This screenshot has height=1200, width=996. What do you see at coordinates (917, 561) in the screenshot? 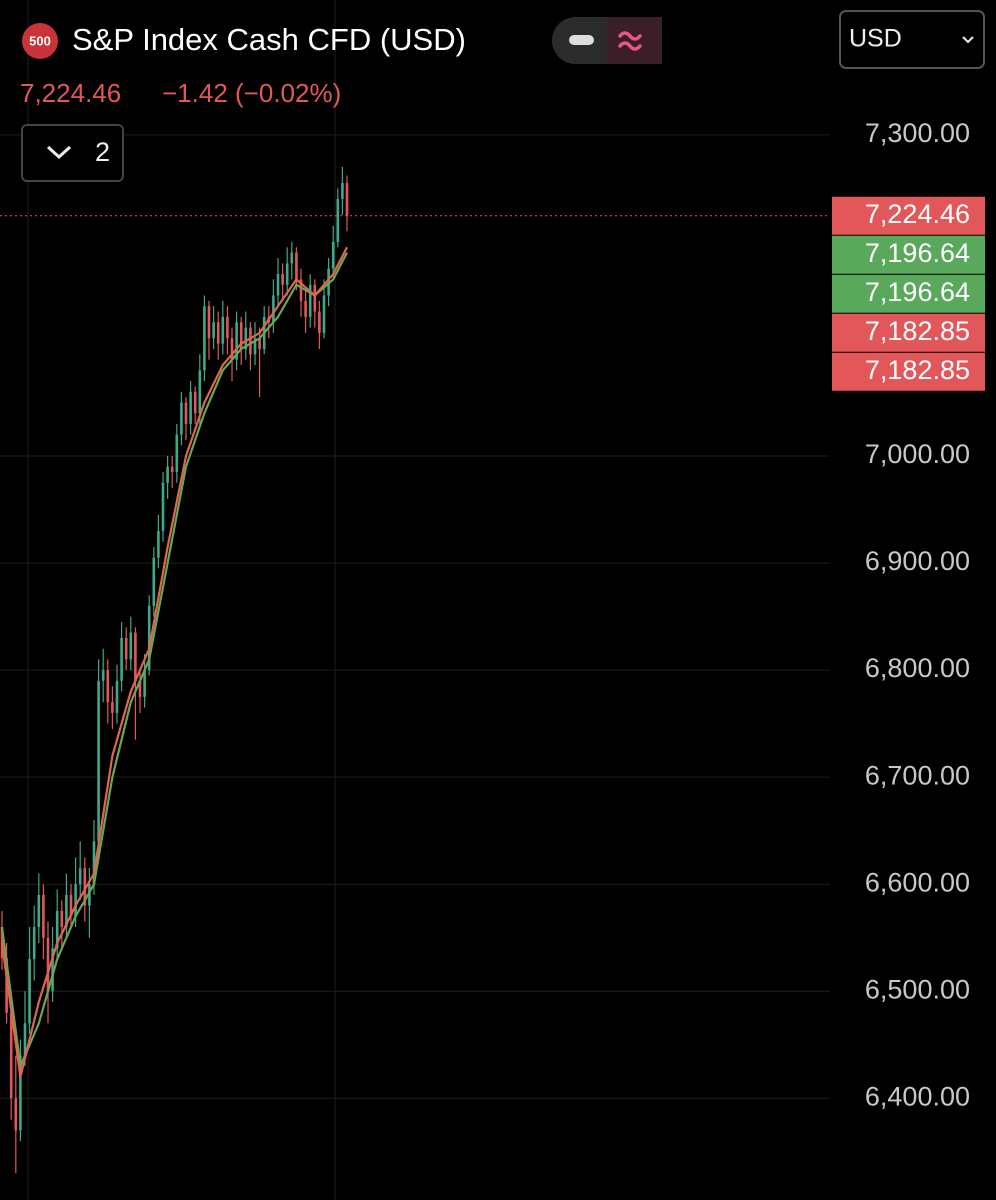
I see `y-tick-label: 6,900.00` at bounding box center [917, 561].